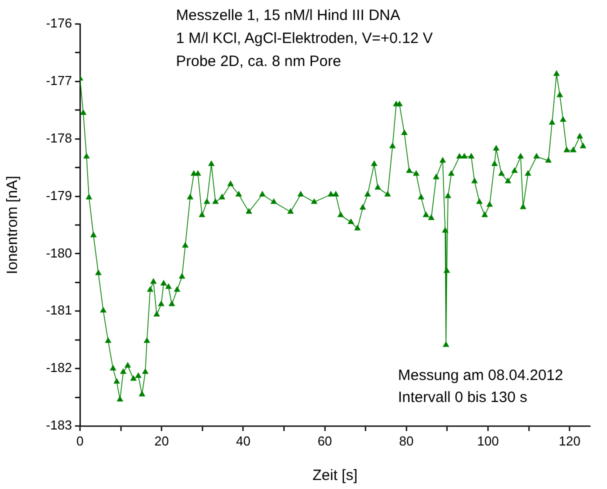 The height and width of the screenshot is (489, 607). Describe the element at coordinates (59, 80) in the screenshot. I see `y-tick-label: -177` at that location.